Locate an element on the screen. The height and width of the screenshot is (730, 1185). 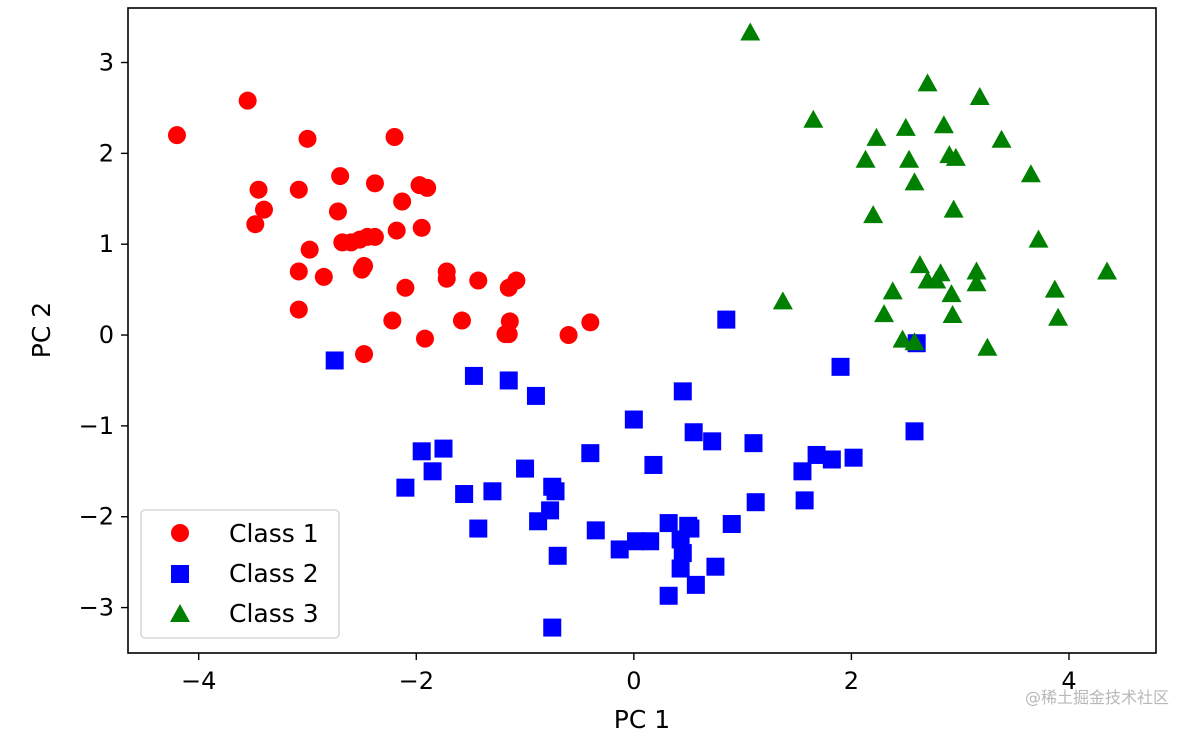
y-tick-labels: −3 −2 −1 0 1 2 3 is located at coordinates (96, 335).